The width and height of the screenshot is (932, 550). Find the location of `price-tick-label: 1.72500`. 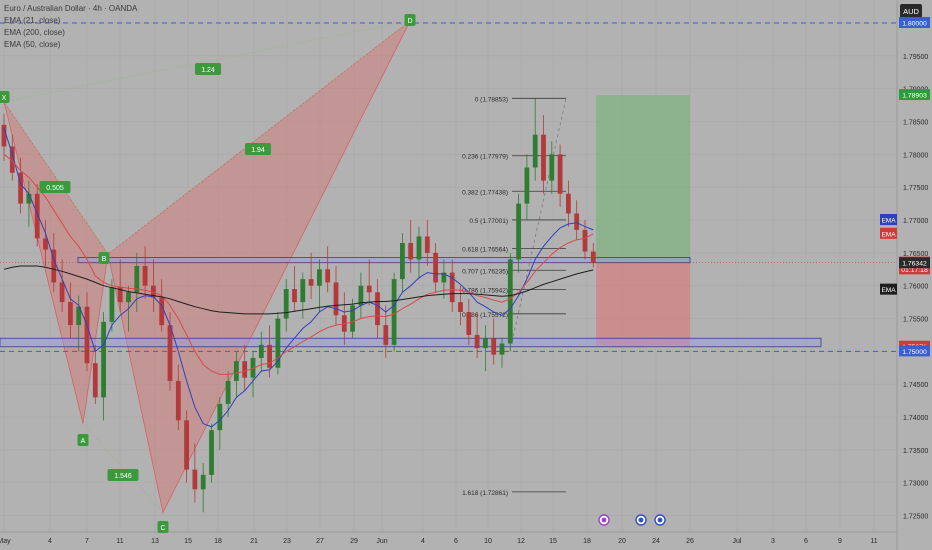

price-tick-label: 1.72500 is located at coordinates (915, 517).